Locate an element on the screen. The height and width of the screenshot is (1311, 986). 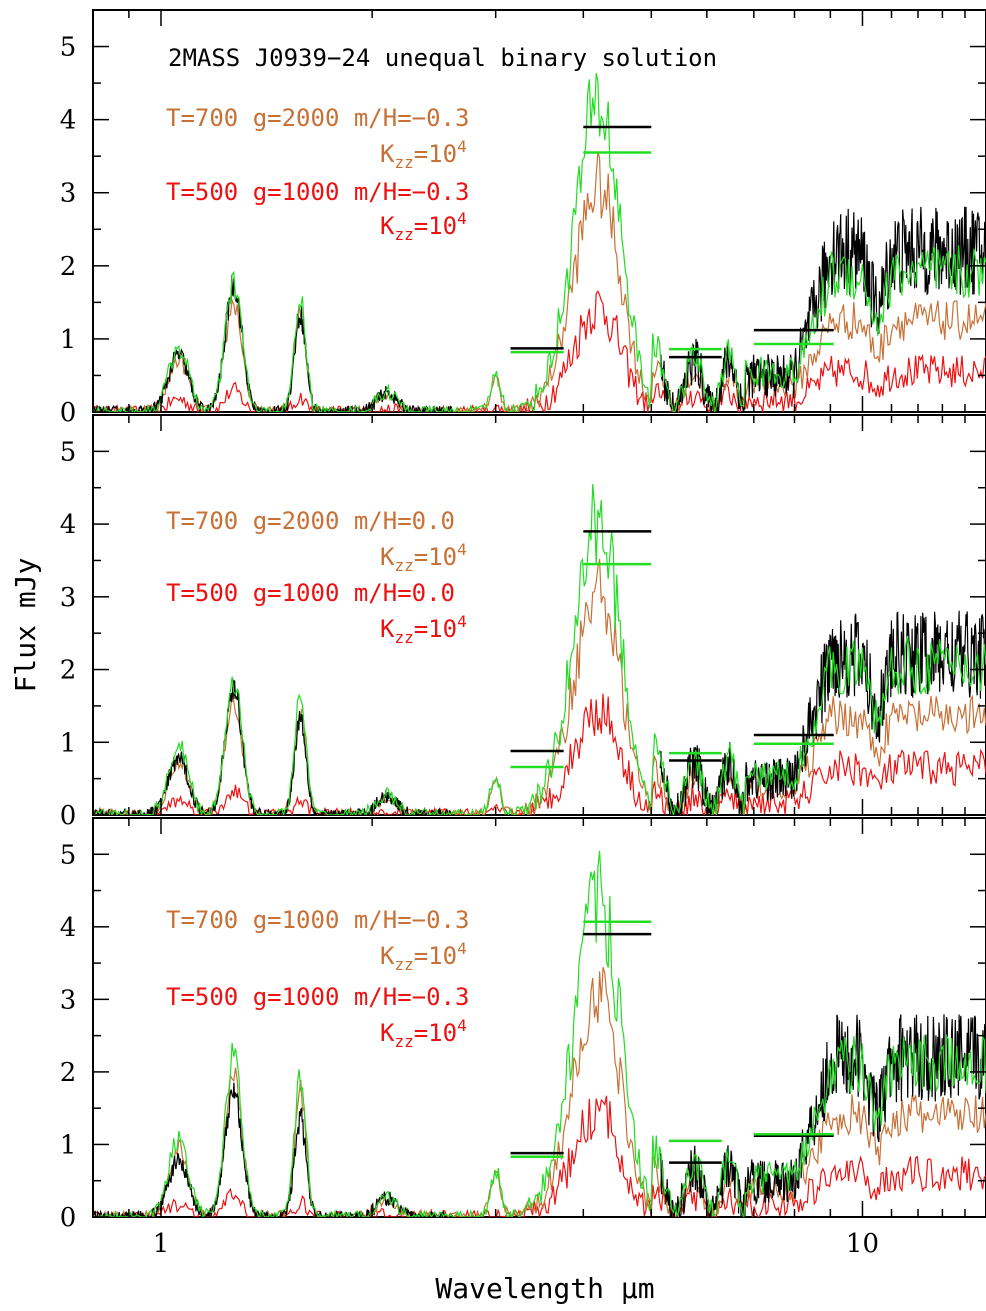
x-tick-label: 10 is located at coordinates (862, 1244).